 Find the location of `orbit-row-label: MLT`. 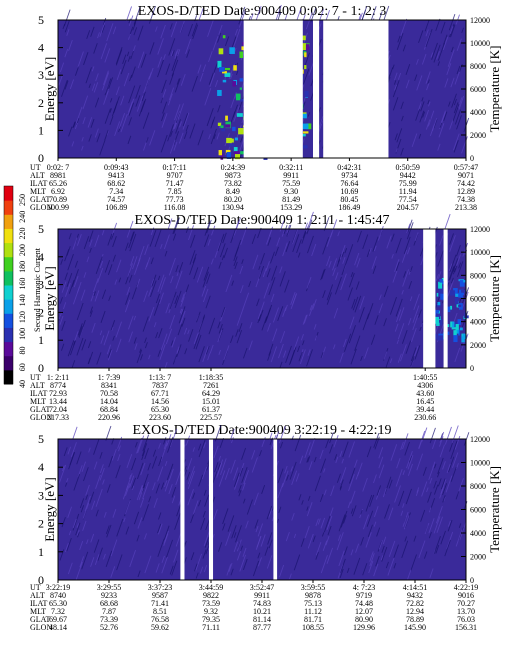

orbit-row-label: MLT is located at coordinates (38, 191).